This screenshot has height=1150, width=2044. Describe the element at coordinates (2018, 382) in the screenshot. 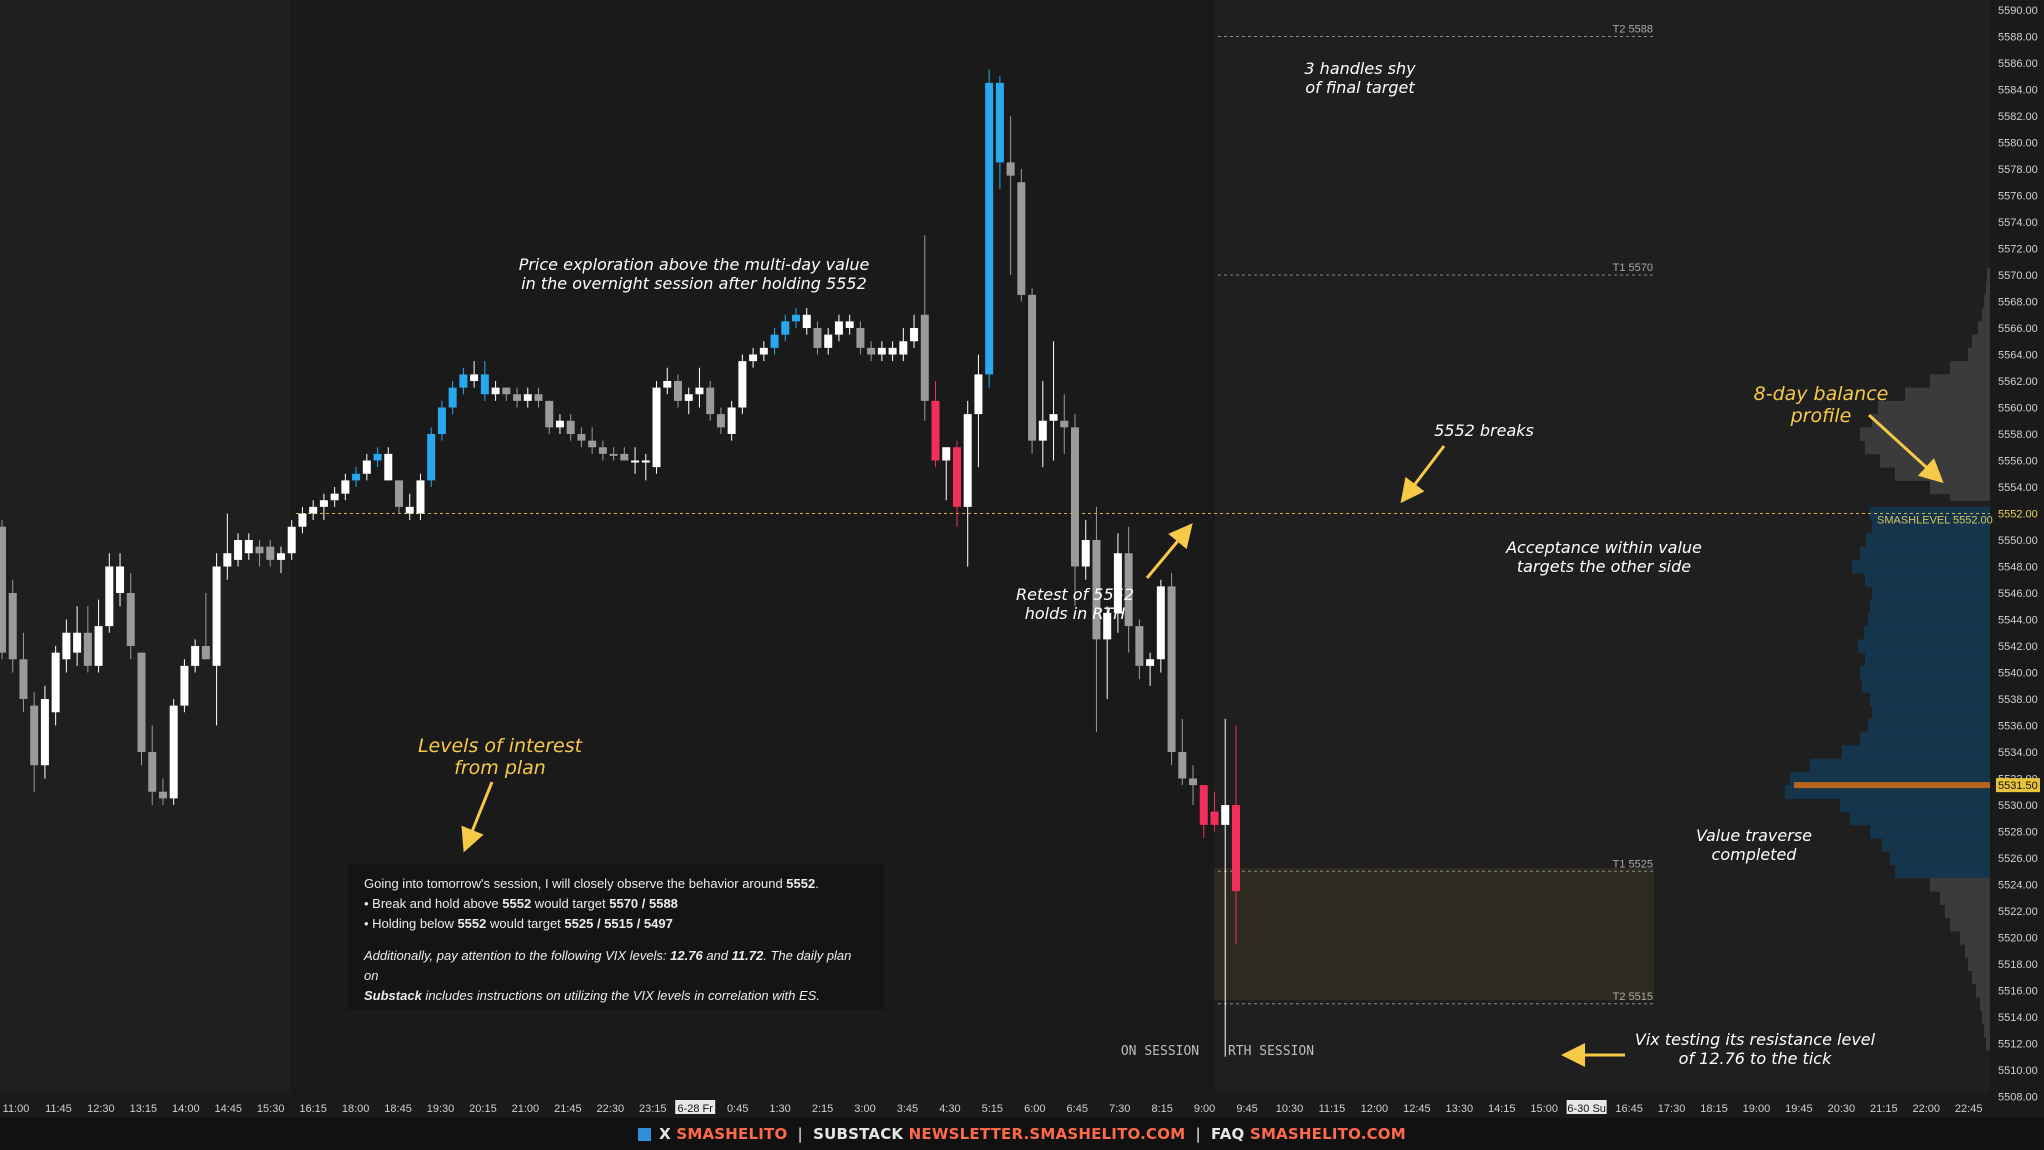

I see `price-tick-label: 5562.00` at that location.